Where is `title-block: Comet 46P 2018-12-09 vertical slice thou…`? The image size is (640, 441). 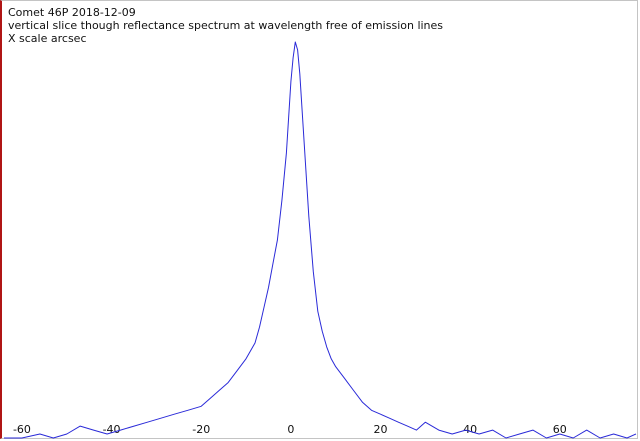
title-block: Comet 46P 2018-12-09 vertical slice thou… is located at coordinates (225, 25).